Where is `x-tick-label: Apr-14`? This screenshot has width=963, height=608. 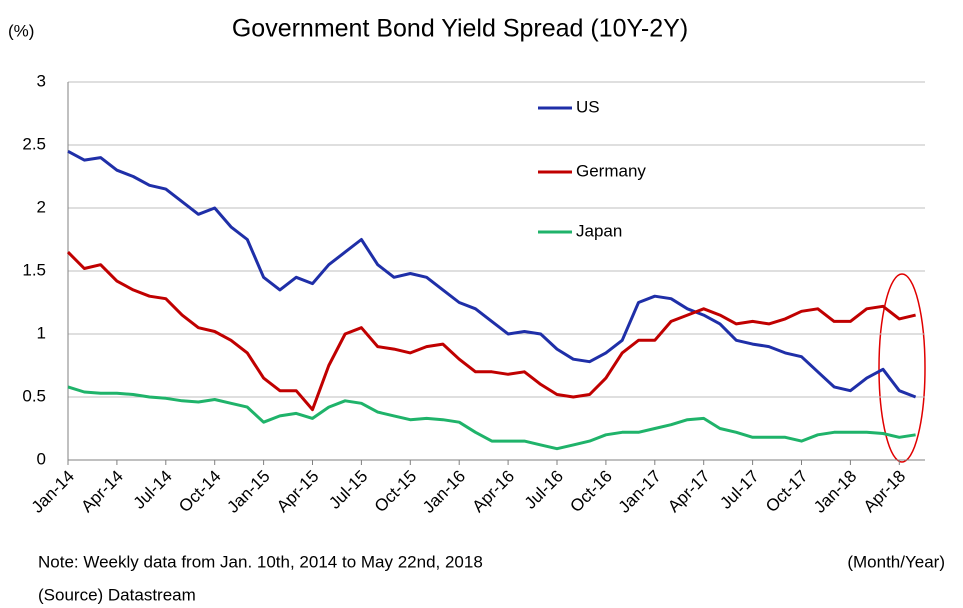
x-tick-label: Apr-14 is located at coordinates (102, 492).